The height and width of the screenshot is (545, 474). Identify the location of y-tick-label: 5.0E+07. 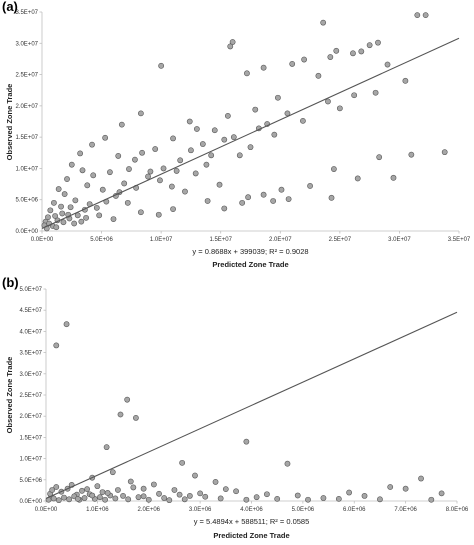
(30, 290).